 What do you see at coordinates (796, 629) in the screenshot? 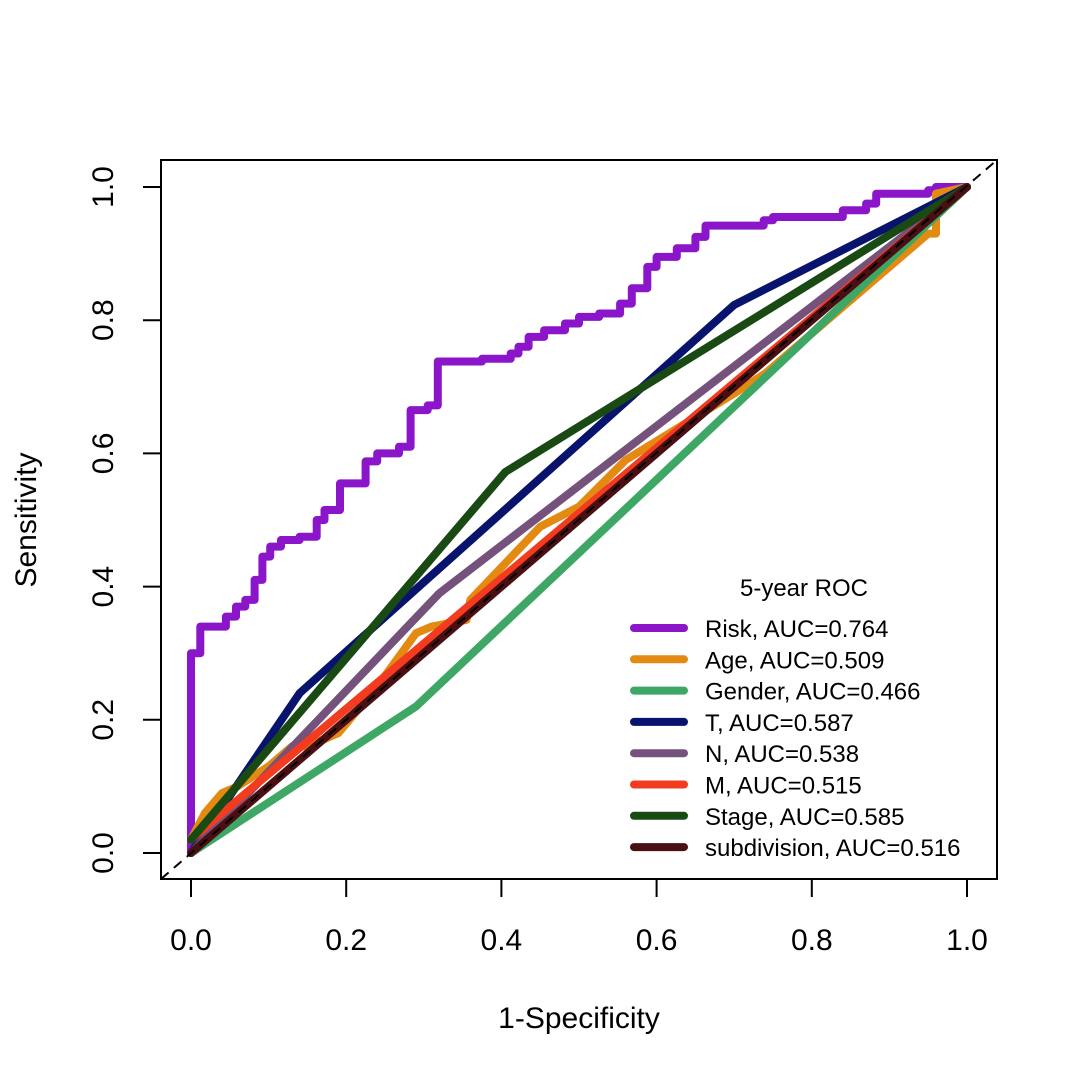
I see `legend-label-risk: Risk, AUC=0.764` at bounding box center [796, 629].